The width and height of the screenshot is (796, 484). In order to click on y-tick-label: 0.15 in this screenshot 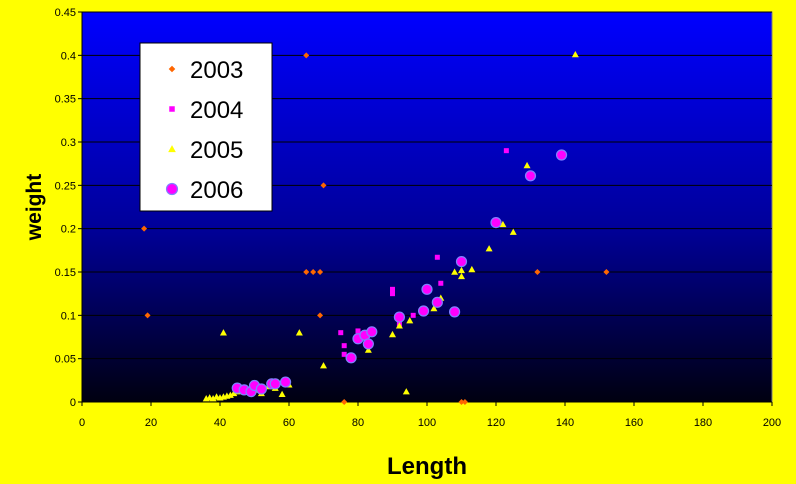, I will do `click(65, 273)`.